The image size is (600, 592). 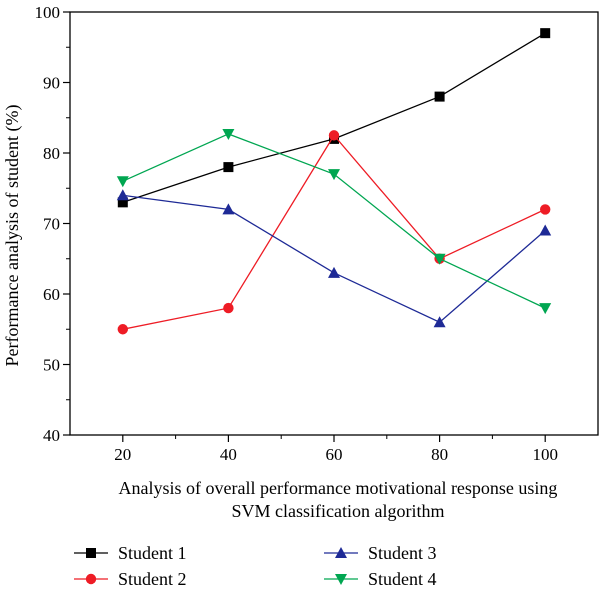 I want to click on legend-label: Student 3, so click(x=402, y=553).